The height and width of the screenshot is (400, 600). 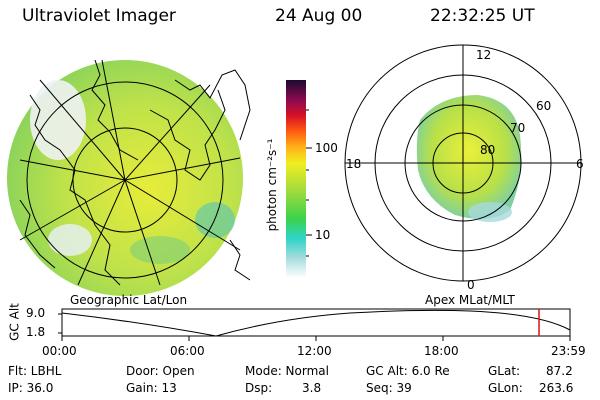 What do you see at coordinates (471, 285) in the screenshot?
I see `mlt-label-0: 0` at bounding box center [471, 285].